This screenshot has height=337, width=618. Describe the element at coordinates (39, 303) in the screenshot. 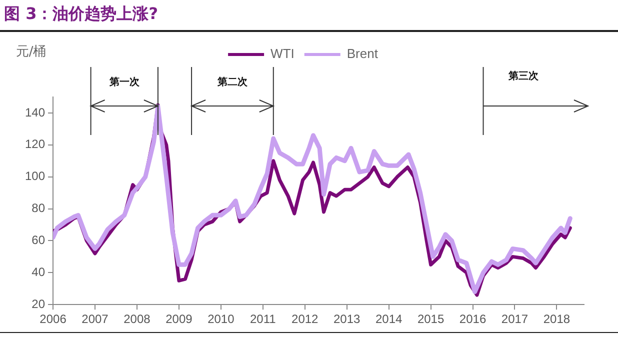

I see `y-tick-label: 20` at that location.